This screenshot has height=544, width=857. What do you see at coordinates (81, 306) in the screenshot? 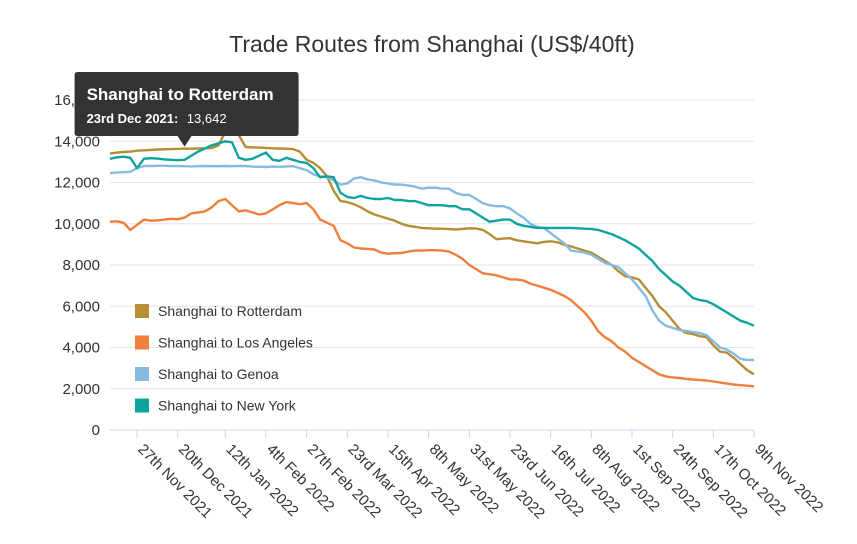
I see `y-tick-label: 6,000` at bounding box center [81, 306].